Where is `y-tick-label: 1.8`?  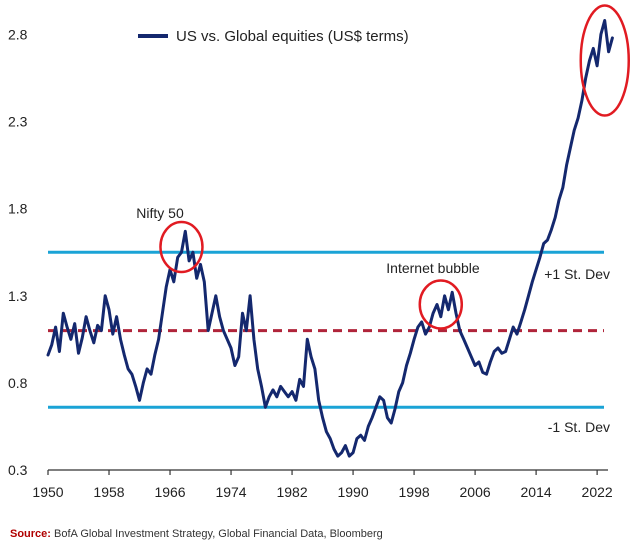
y-tick-label: 1.8 is located at coordinates (18, 209).